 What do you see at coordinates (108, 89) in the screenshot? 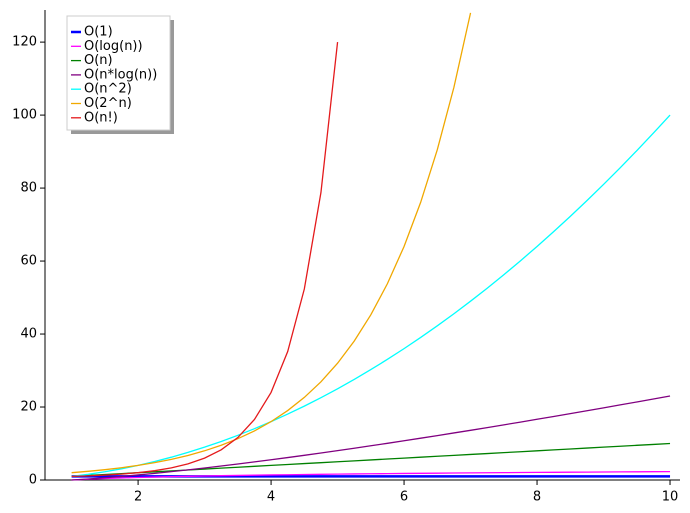
I see `legend-label: O(n^2)` at bounding box center [108, 89].